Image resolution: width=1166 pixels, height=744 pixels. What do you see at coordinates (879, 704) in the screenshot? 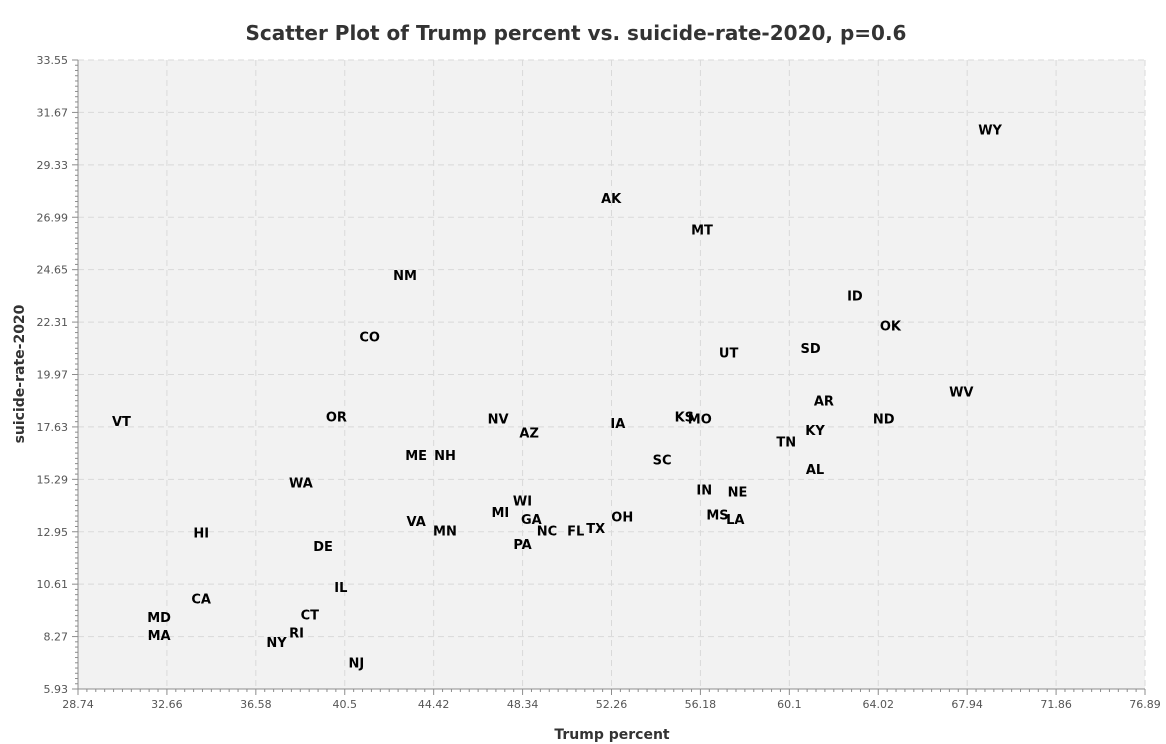
I see `x-tick-label: 64.02` at bounding box center [879, 704].